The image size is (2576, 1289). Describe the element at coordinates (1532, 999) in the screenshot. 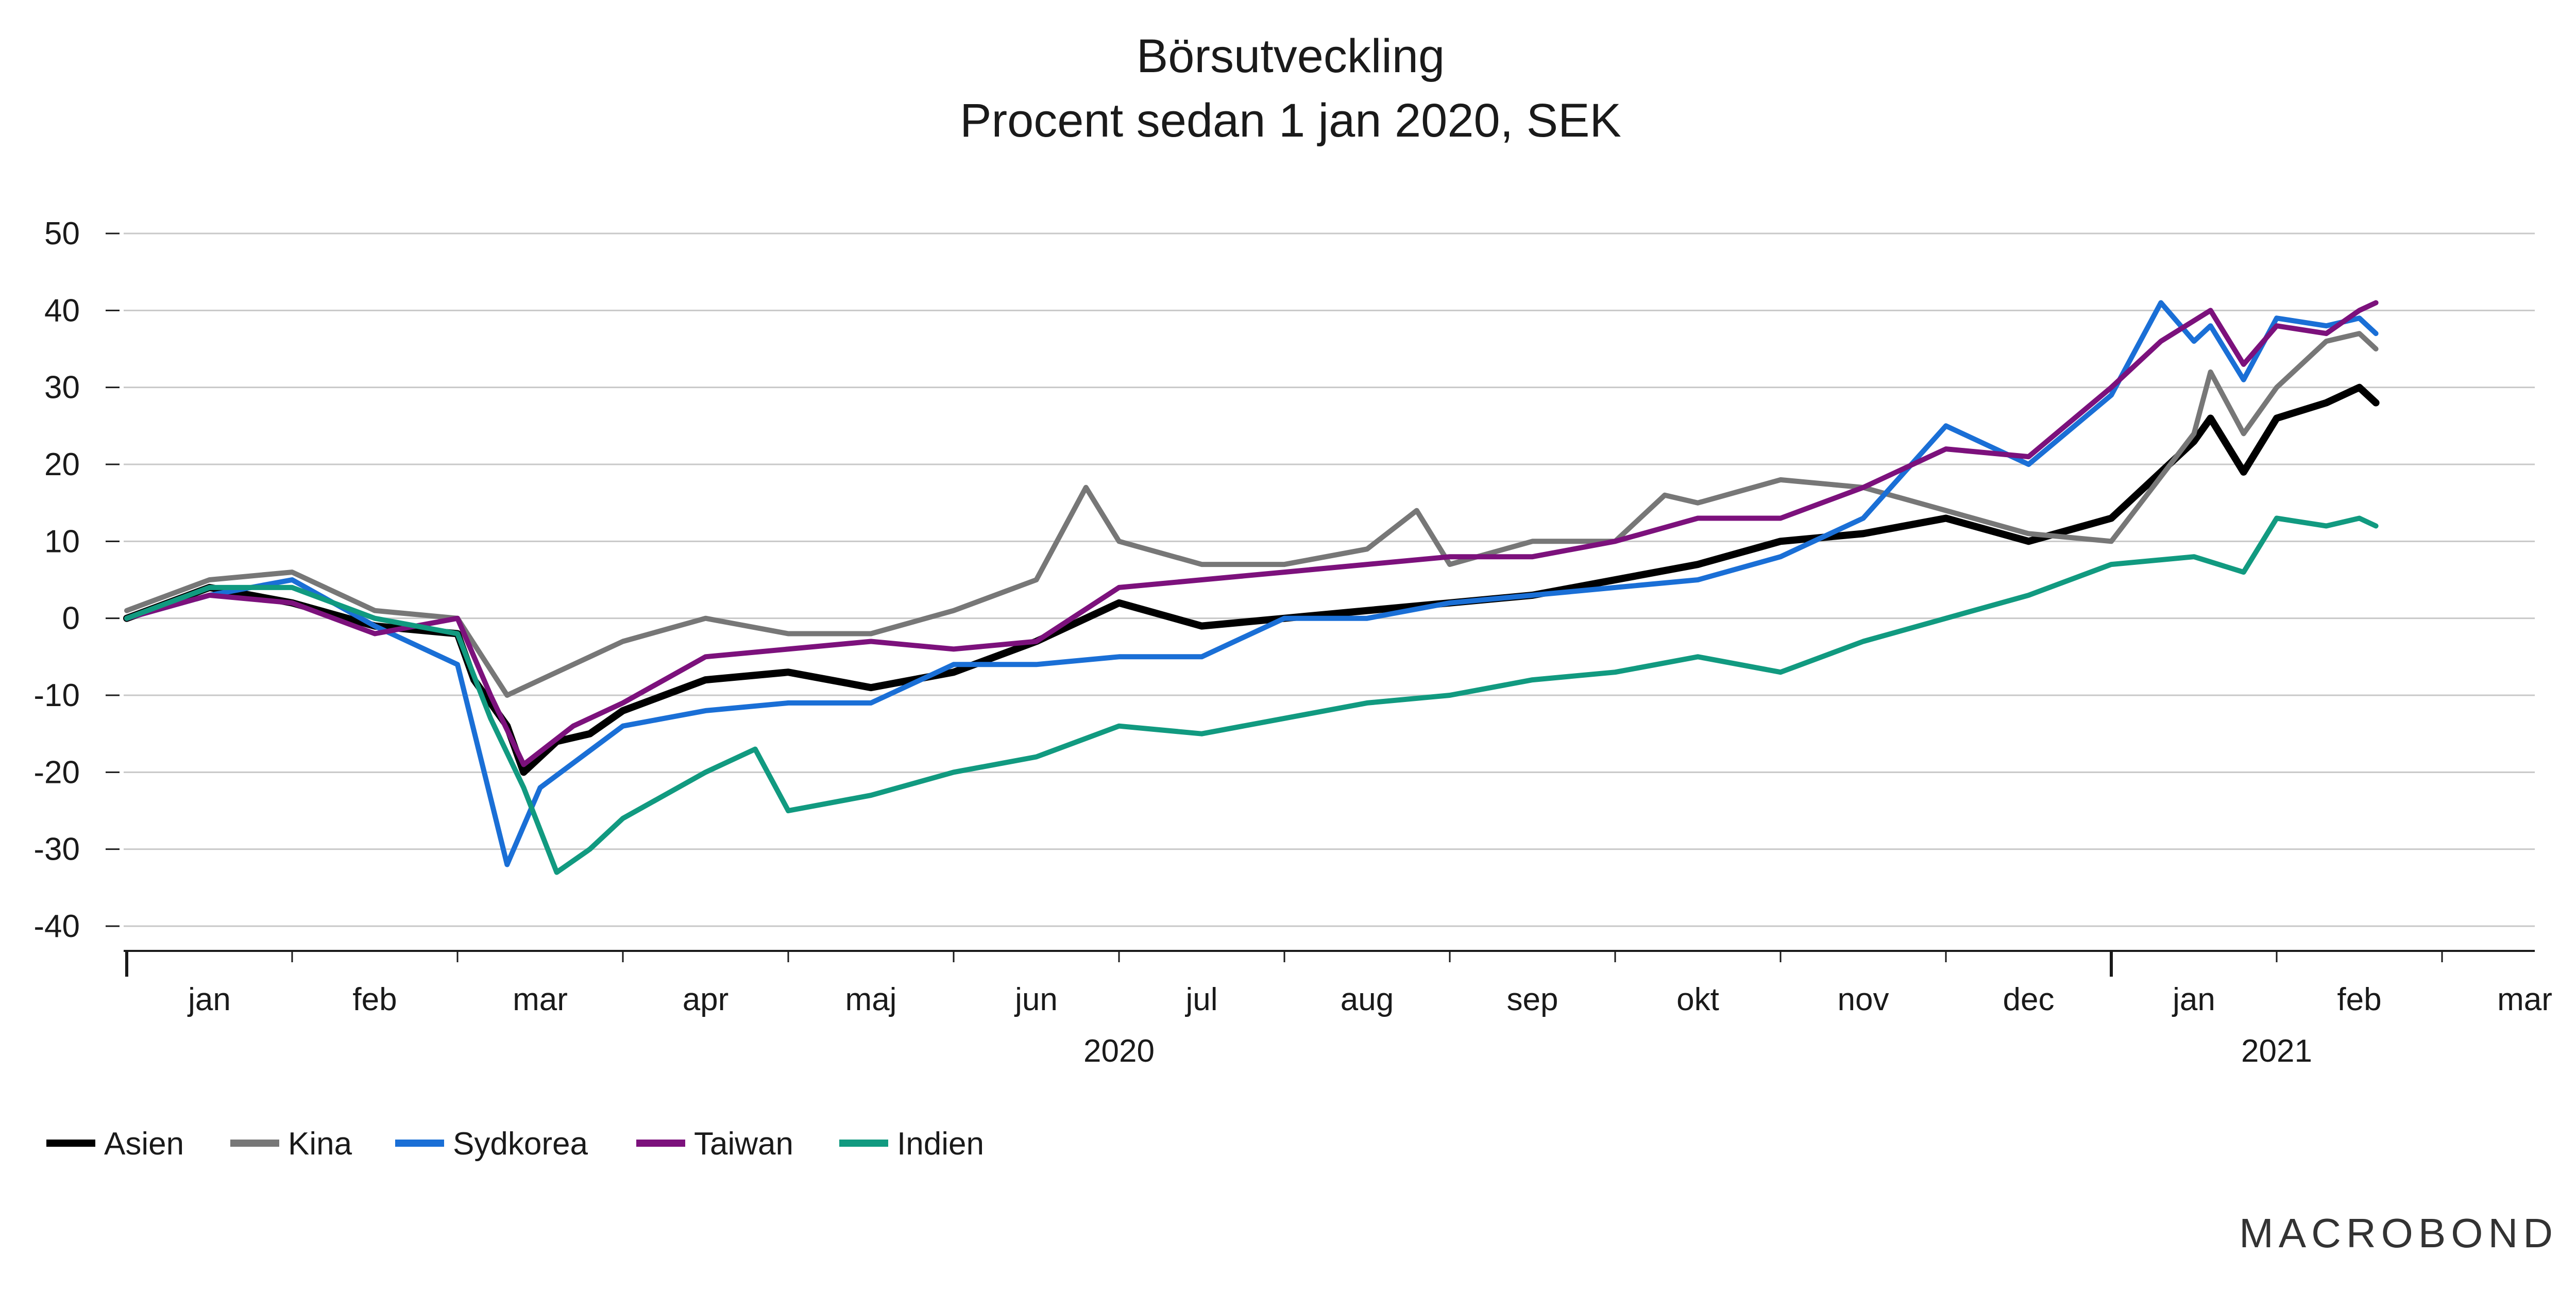

I see `x-tick-label: sep` at that location.